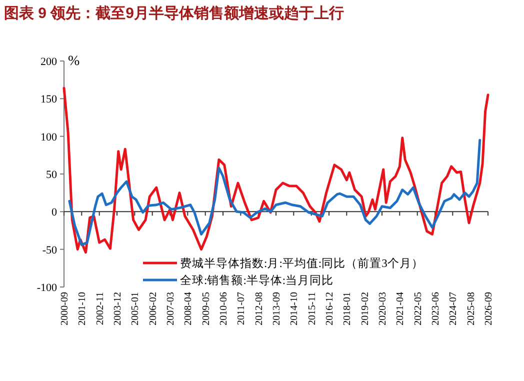 The height and width of the screenshot is (381, 524). I want to click on x-tick-label: 2000-09, so click(65, 309).